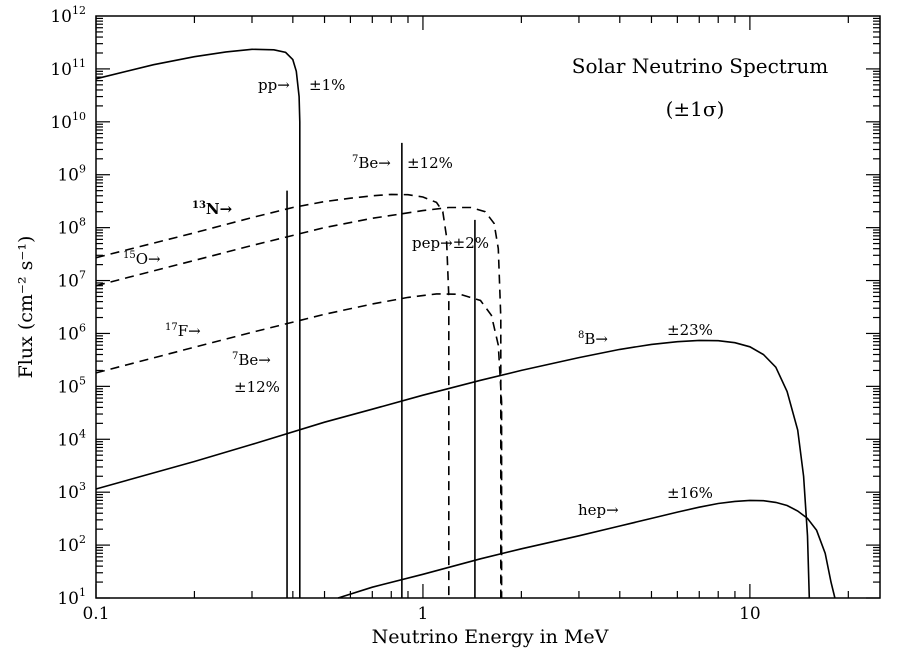  Describe the element at coordinates (71, 544) in the screenshot. I see `y-tick-label: 10²` at that location.